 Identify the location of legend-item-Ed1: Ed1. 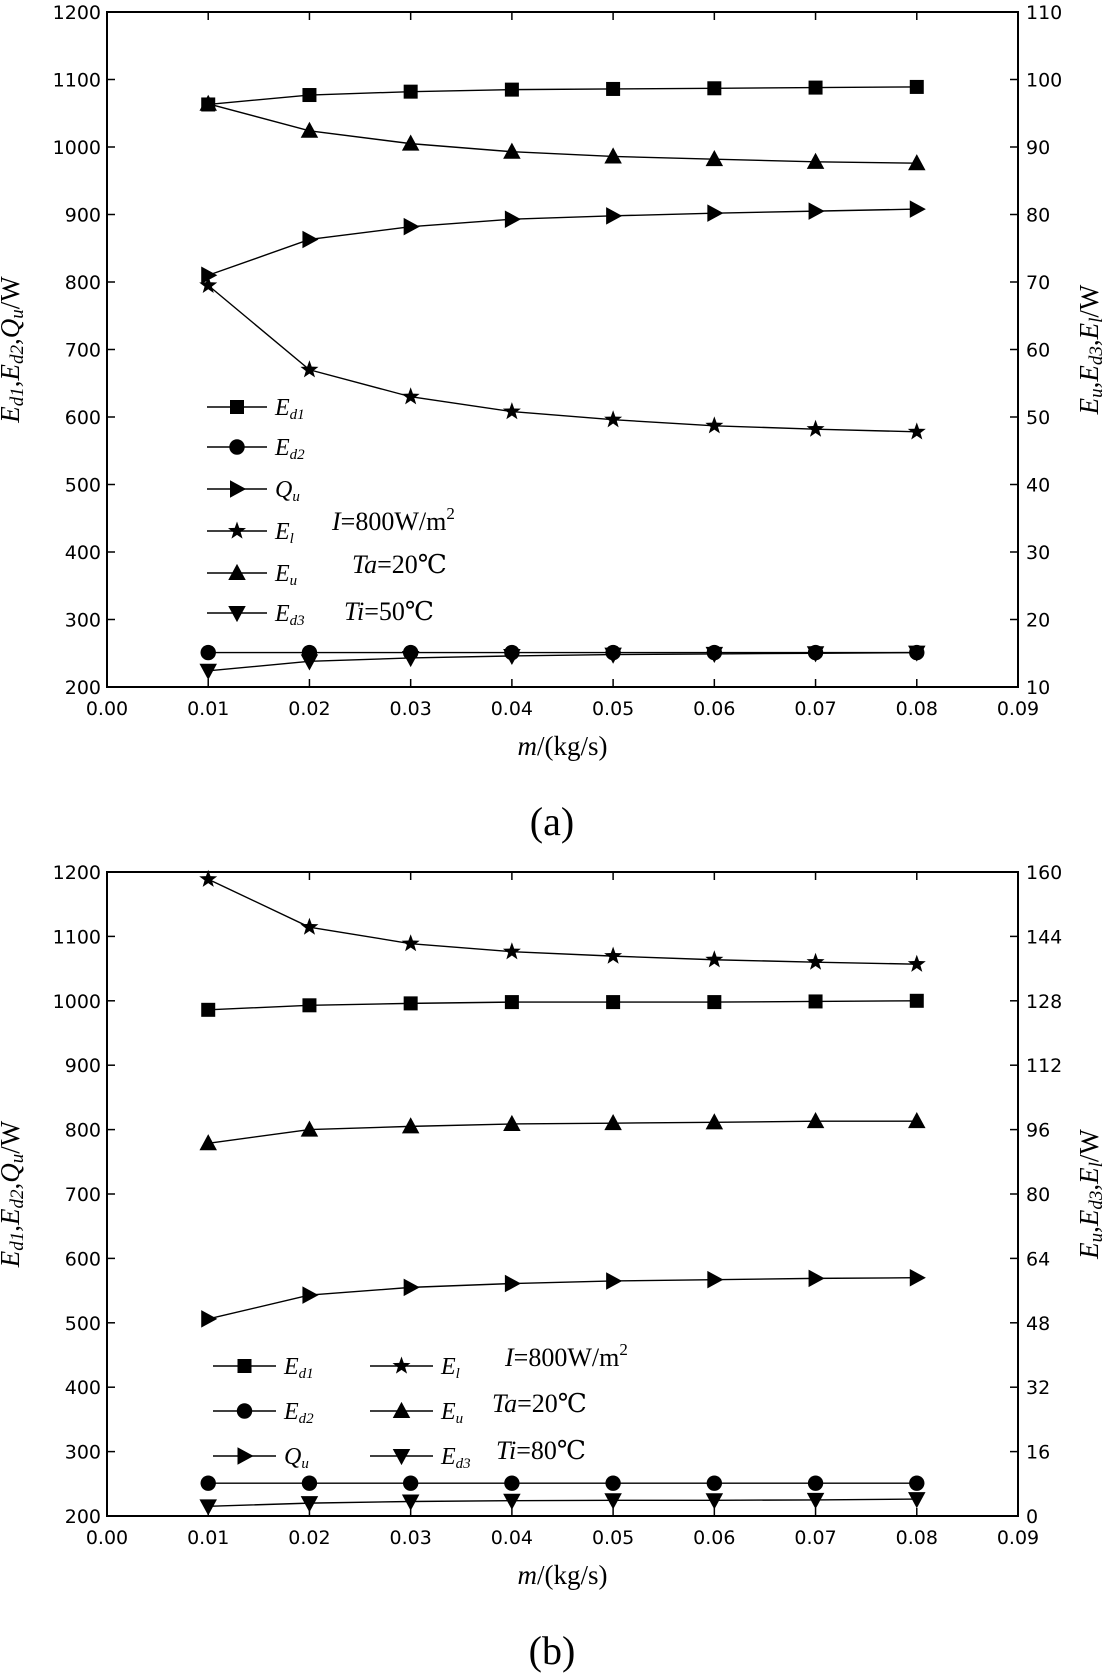
(263, 1368).